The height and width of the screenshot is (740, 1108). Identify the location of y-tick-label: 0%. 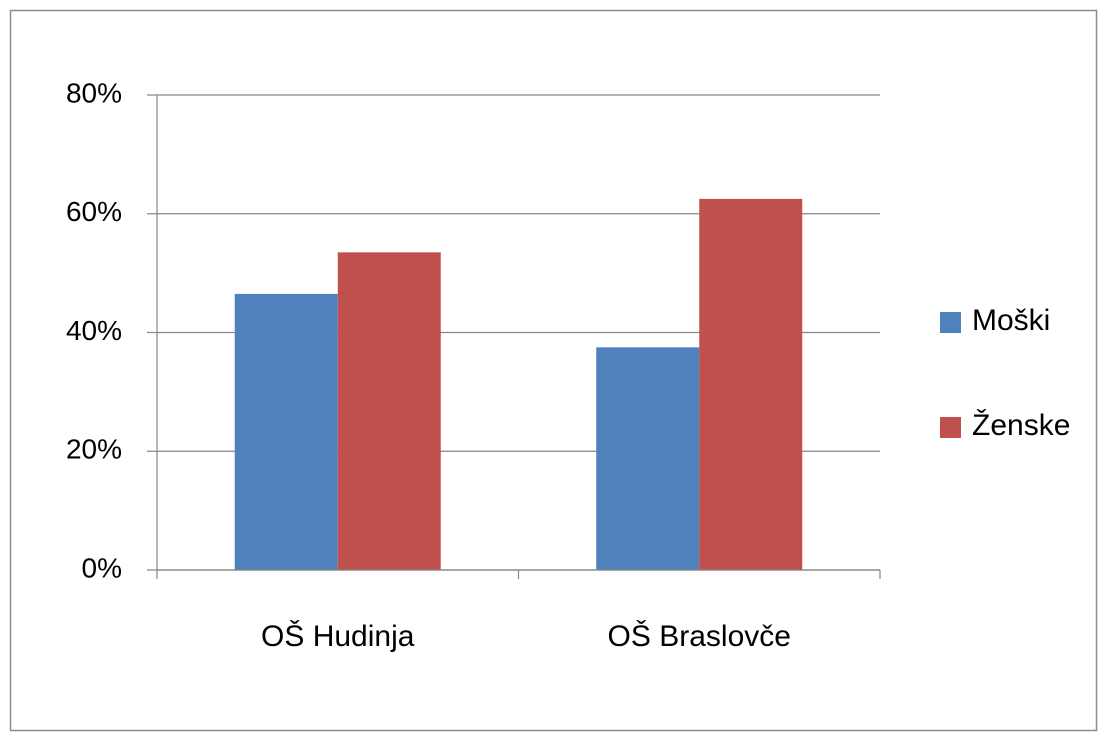
(102, 567).